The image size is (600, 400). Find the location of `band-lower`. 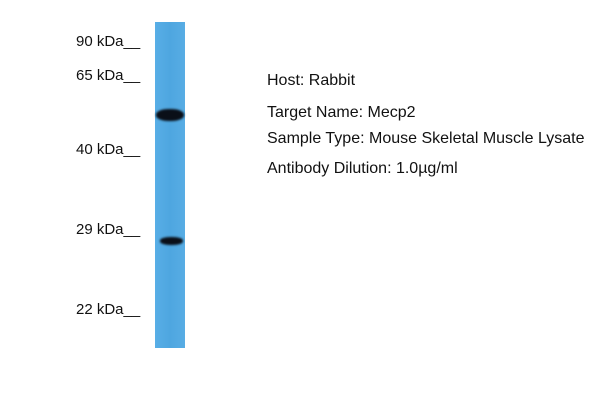

band-lower is located at coordinates (171, 241).